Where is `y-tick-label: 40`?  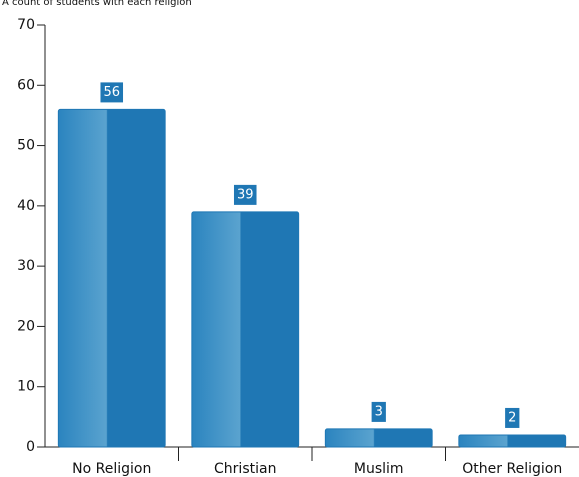 y-tick-label: 40 is located at coordinates (26, 206).